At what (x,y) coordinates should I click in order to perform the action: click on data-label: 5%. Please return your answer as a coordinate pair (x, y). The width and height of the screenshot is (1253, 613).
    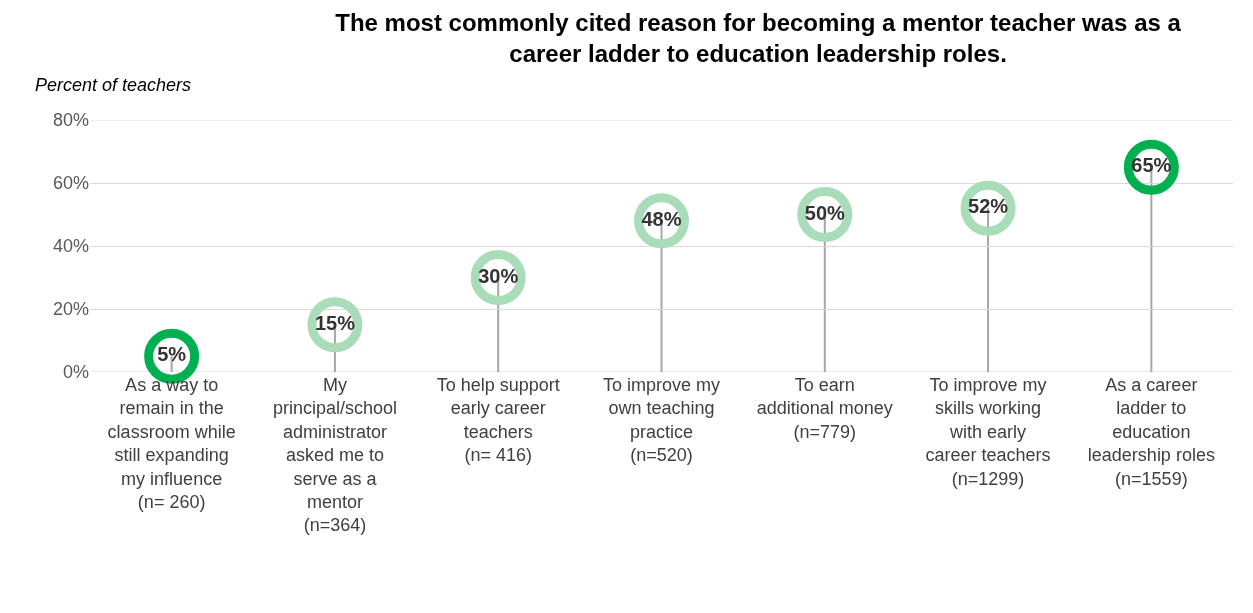
    Looking at the image, I should click on (172, 354).